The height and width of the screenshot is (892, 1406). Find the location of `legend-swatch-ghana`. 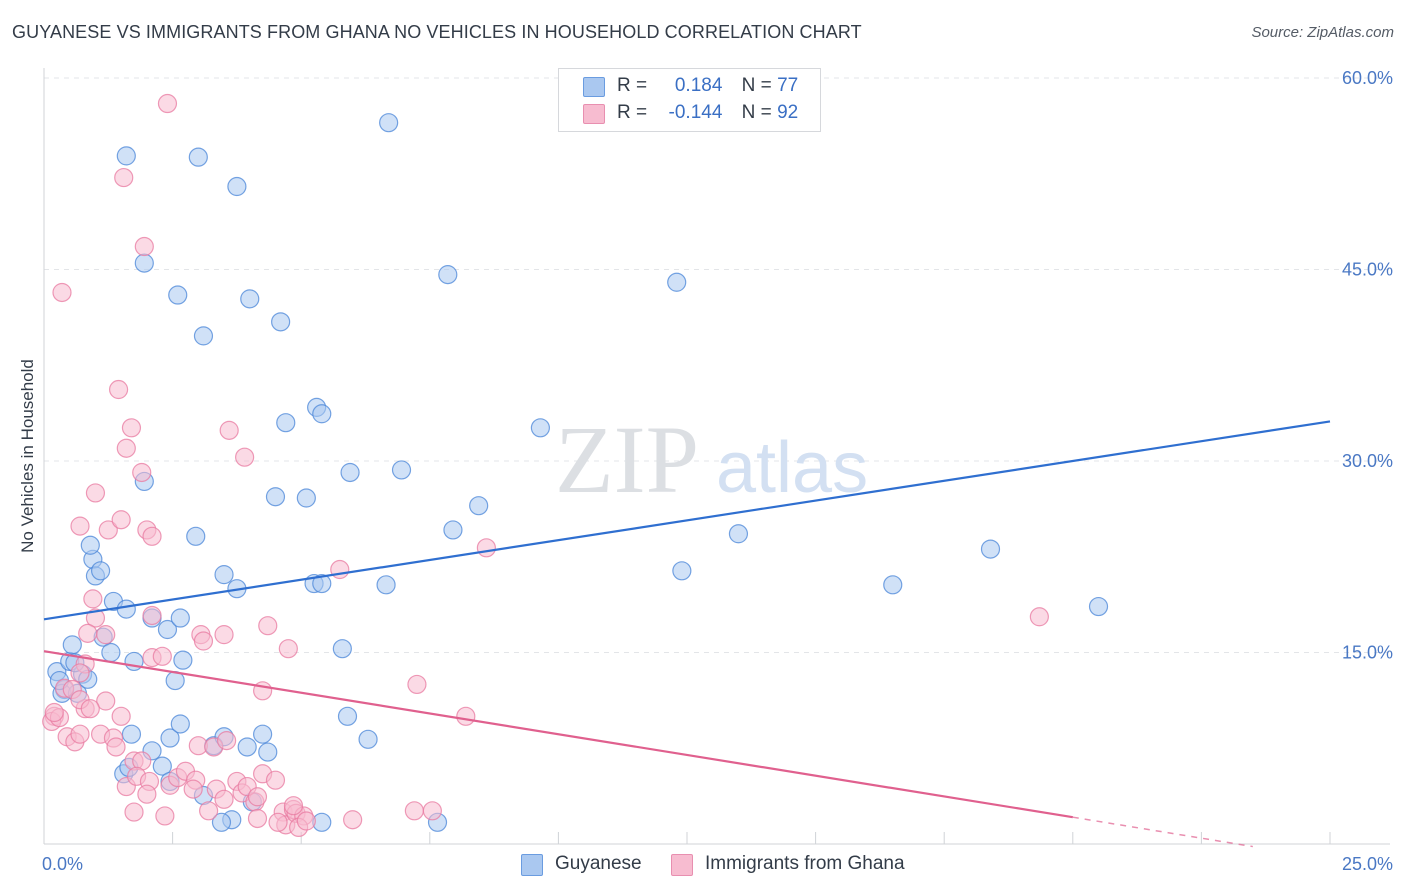

legend-swatch-ghana is located at coordinates (594, 114).